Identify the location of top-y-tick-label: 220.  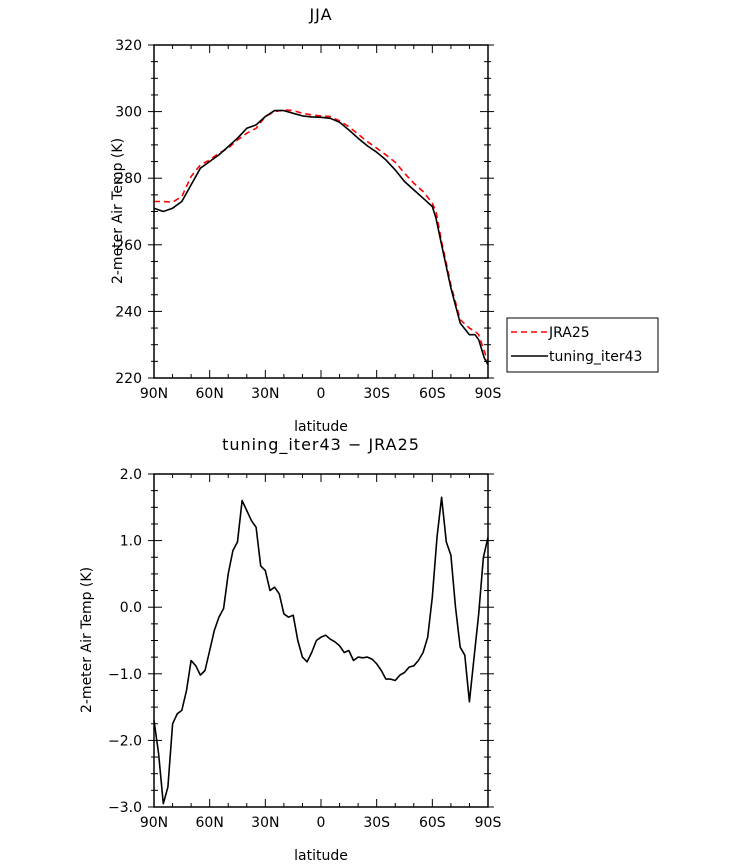
(128, 379).